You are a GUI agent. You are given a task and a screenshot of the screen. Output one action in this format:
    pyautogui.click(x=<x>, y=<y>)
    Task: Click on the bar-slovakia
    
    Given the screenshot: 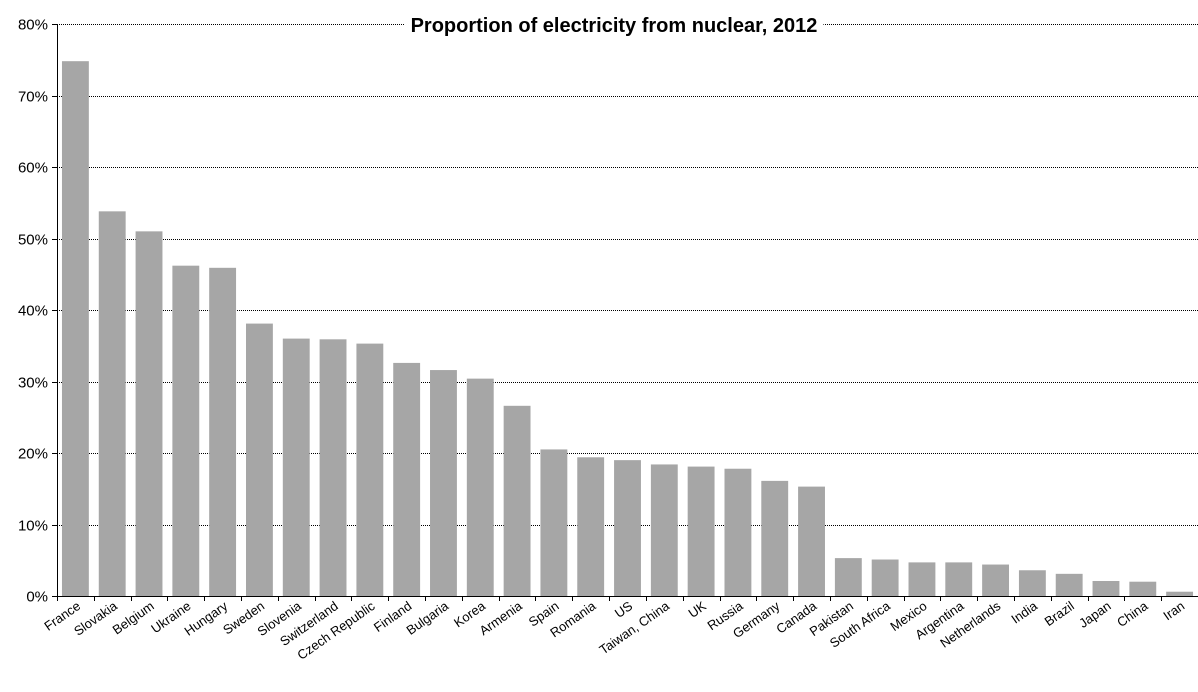 What is the action you would take?
    pyautogui.click(x=112, y=403)
    